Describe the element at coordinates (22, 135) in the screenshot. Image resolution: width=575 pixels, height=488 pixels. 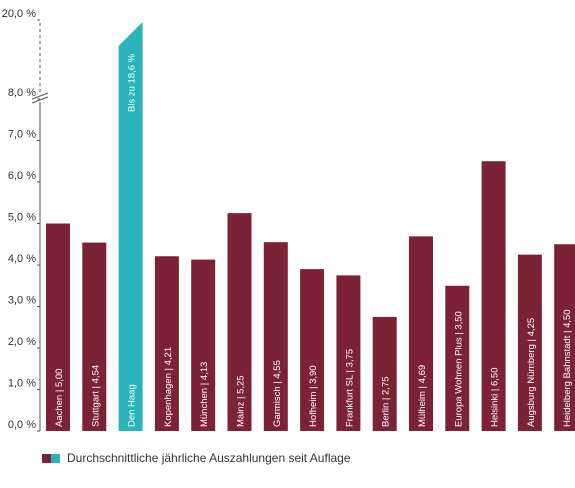
I see `y-tick-label: 7,0 %` at that location.